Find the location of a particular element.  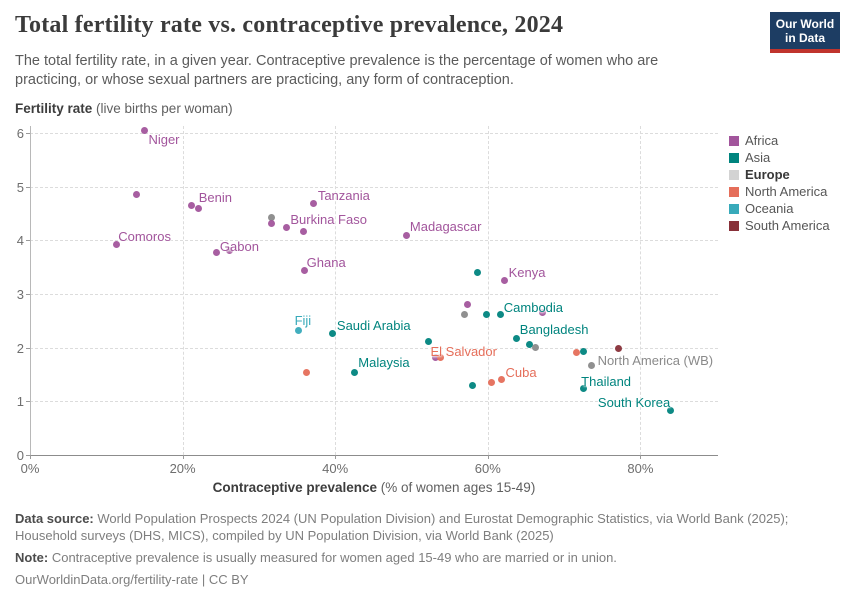

y-axis-title-bold: Fertility rate is located at coordinates (54, 108).